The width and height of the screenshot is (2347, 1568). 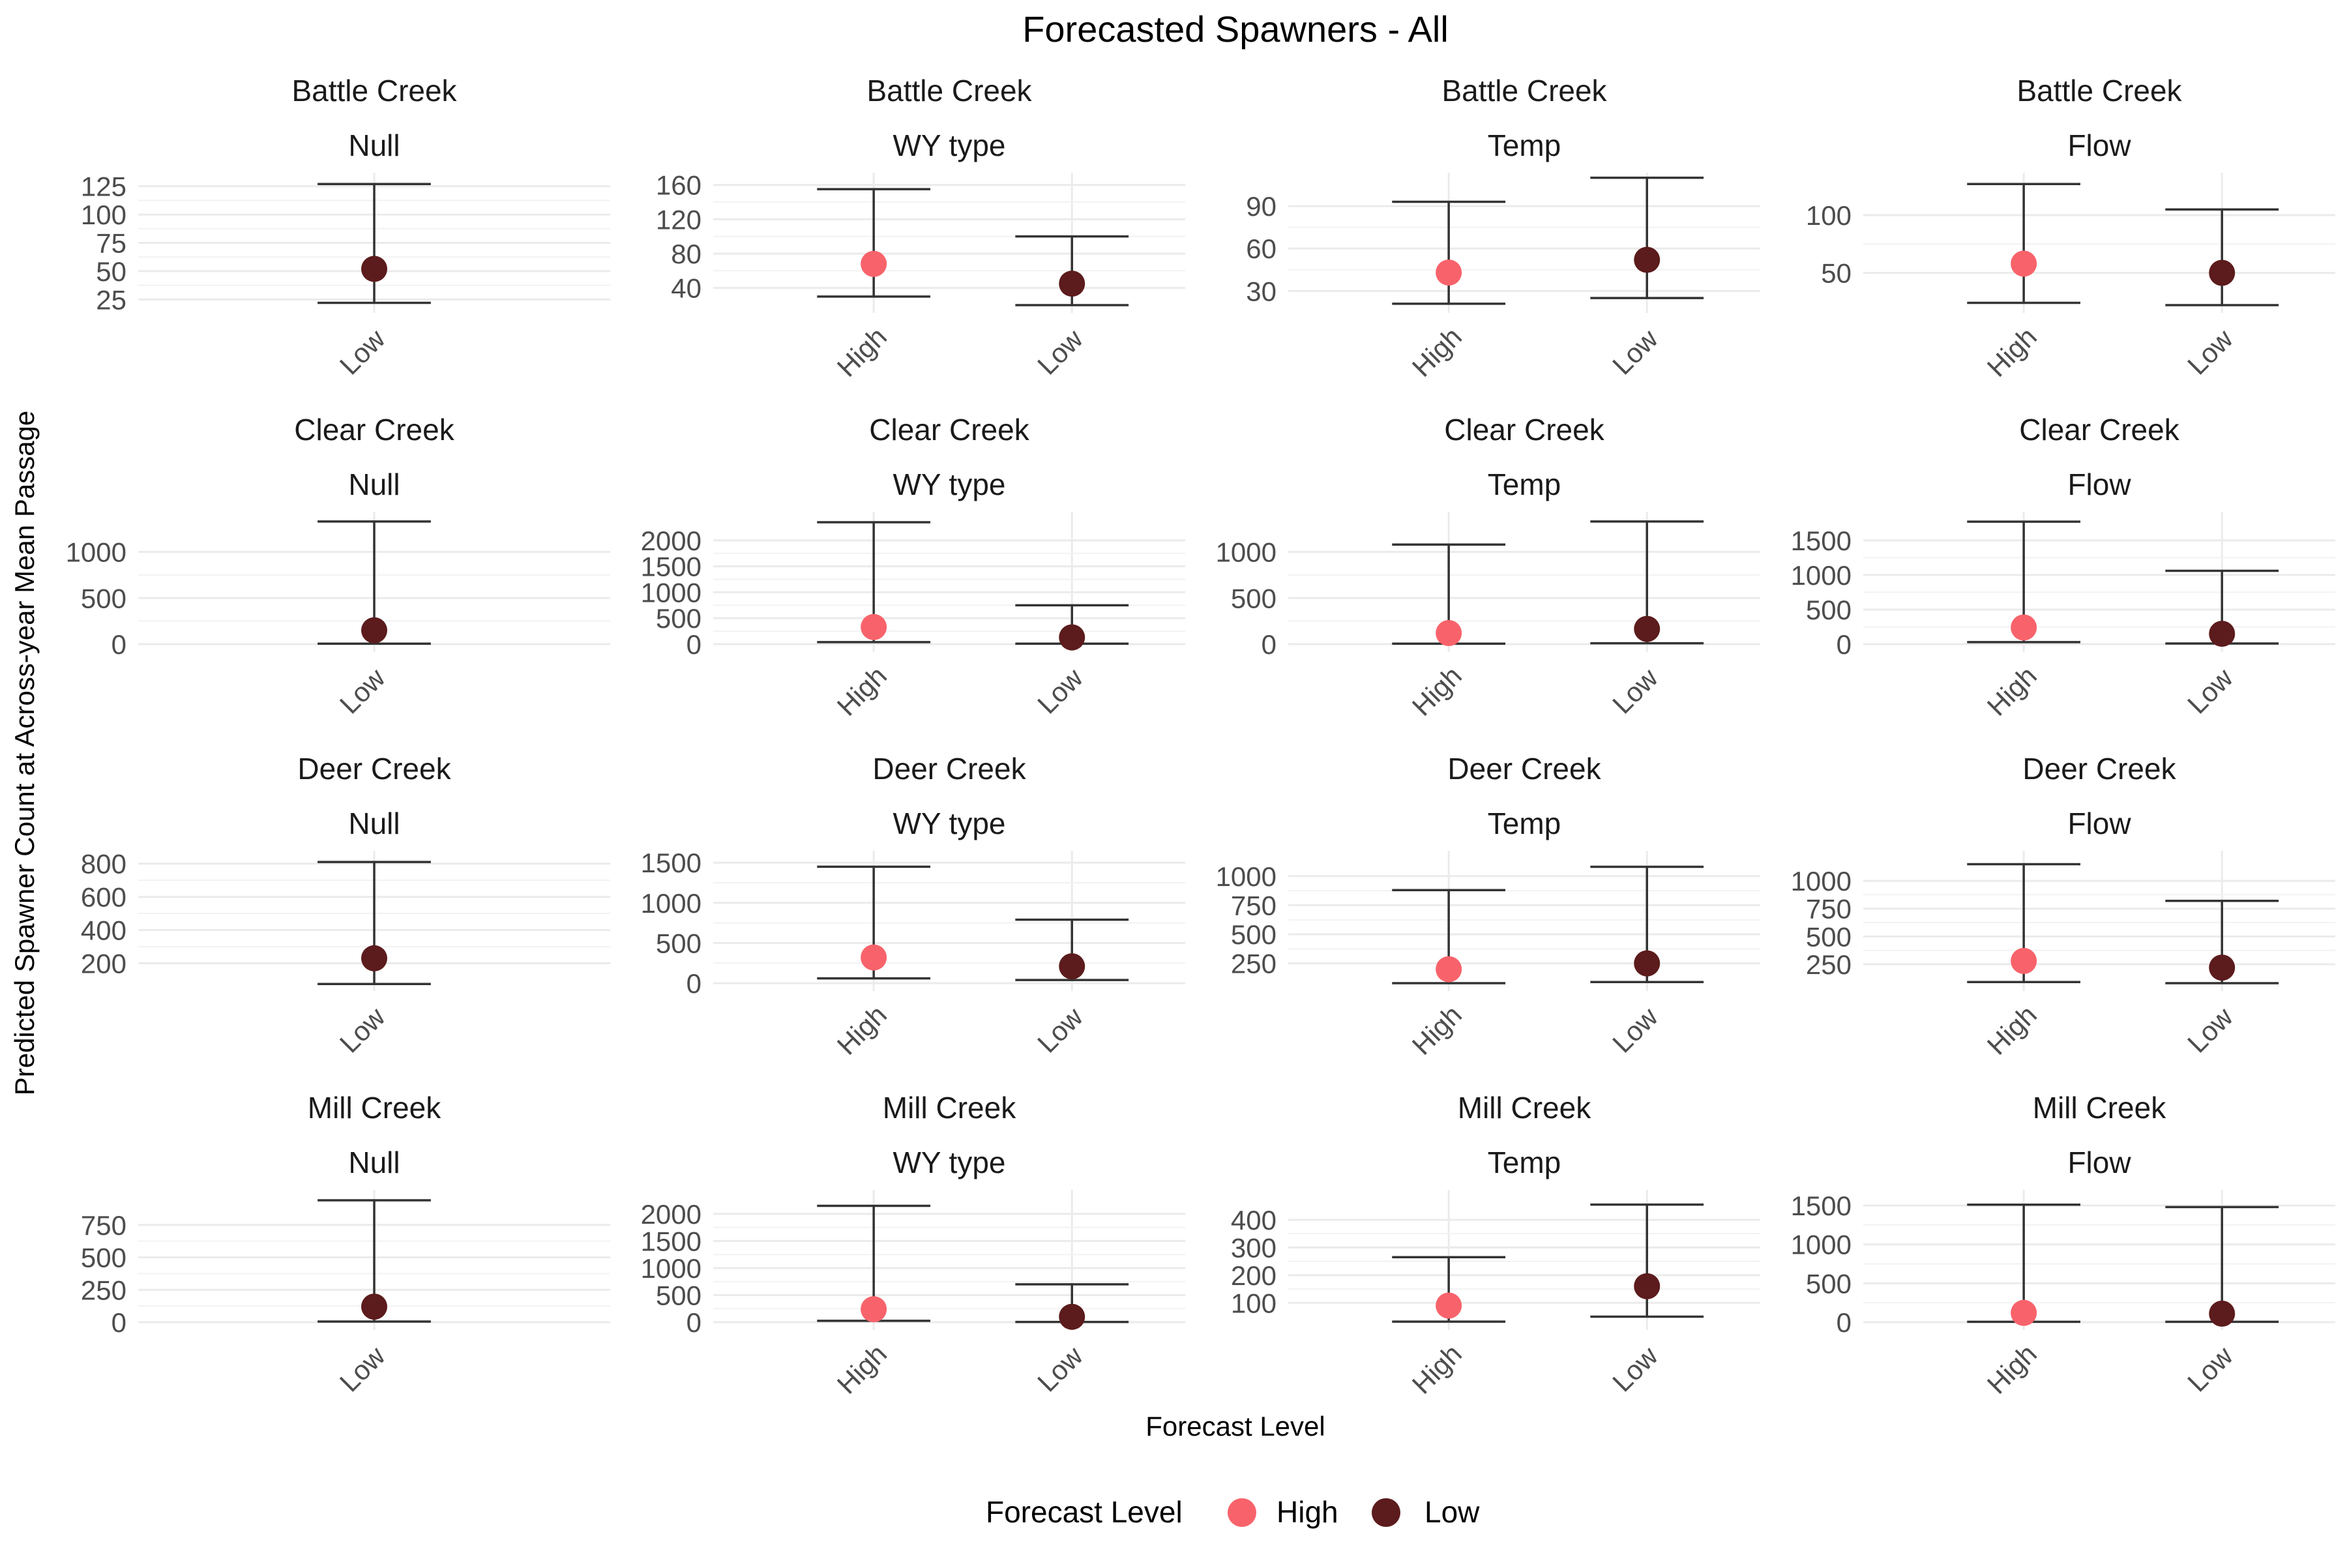 What do you see at coordinates (2070, 228) in the screenshot?
I see `panel-4: Battle Creek Flow 50 100 High Low` at bounding box center [2070, 228].